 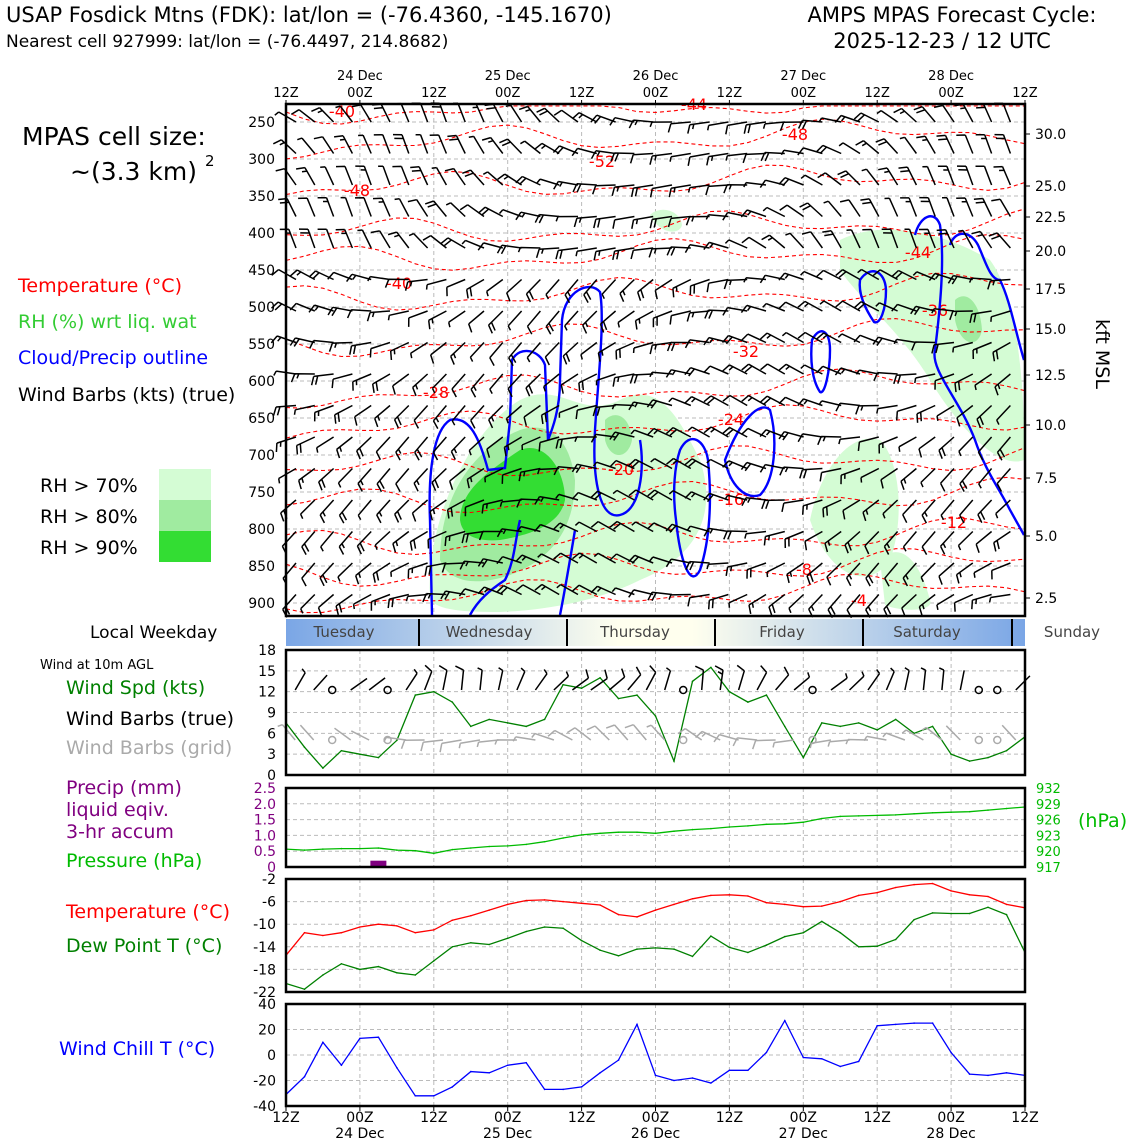 I want to click on wind-panel-frame, so click(x=655, y=712).